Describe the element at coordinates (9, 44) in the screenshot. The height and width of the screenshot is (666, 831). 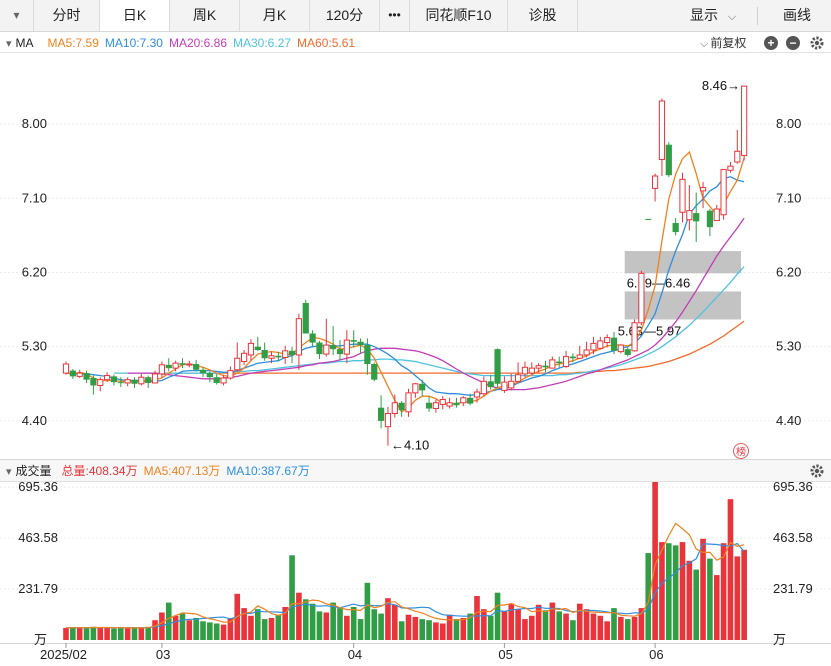
I see `ma-panel-toggle-icon: ▾` at that location.